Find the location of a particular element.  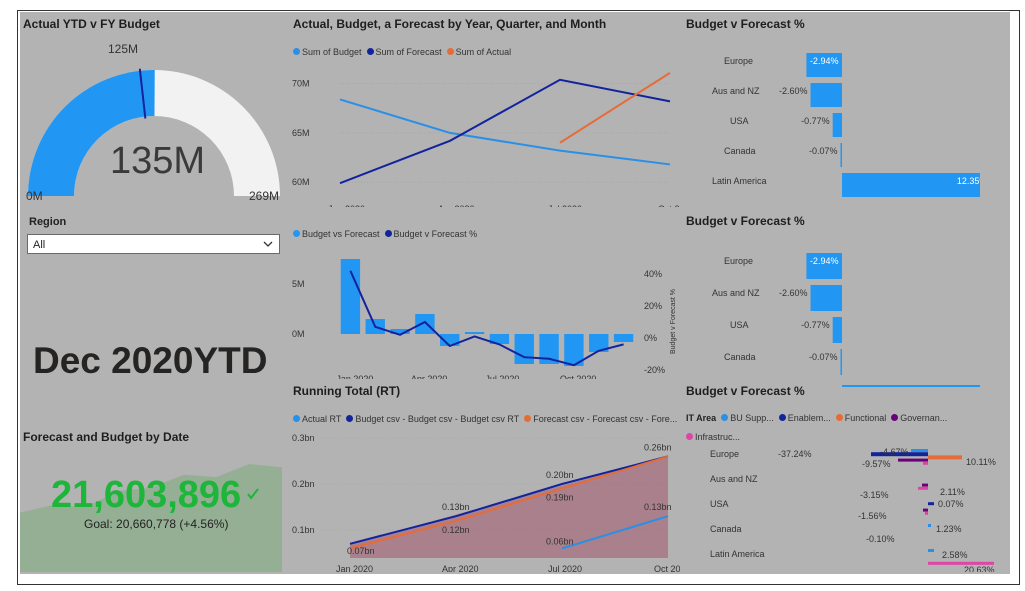

legend-item: Budget csv - Budget csv - Budget csv RT is located at coordinates (432, 419).